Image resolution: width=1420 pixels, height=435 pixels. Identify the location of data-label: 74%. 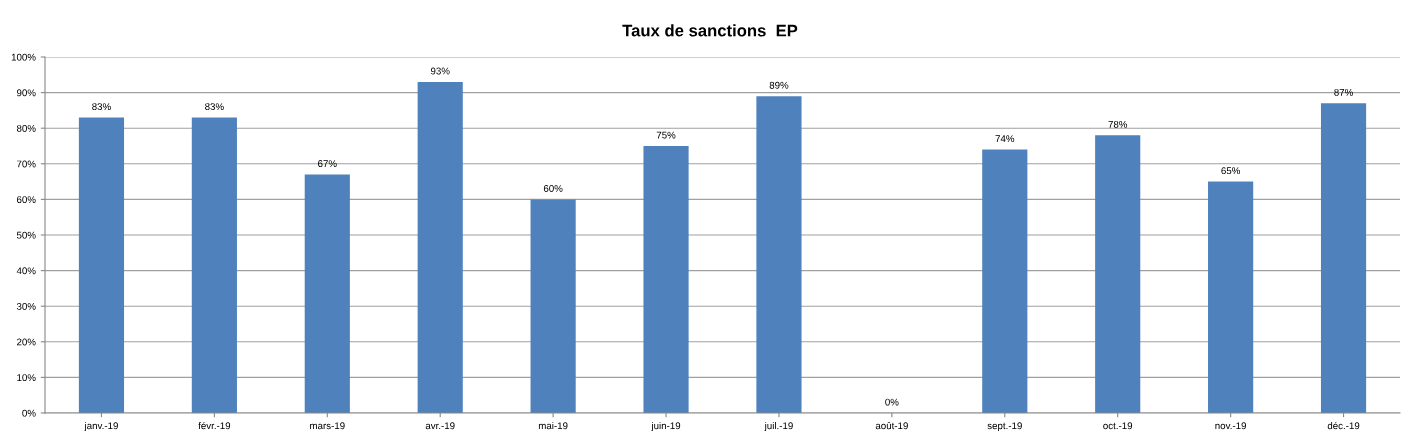
(1005, 139).